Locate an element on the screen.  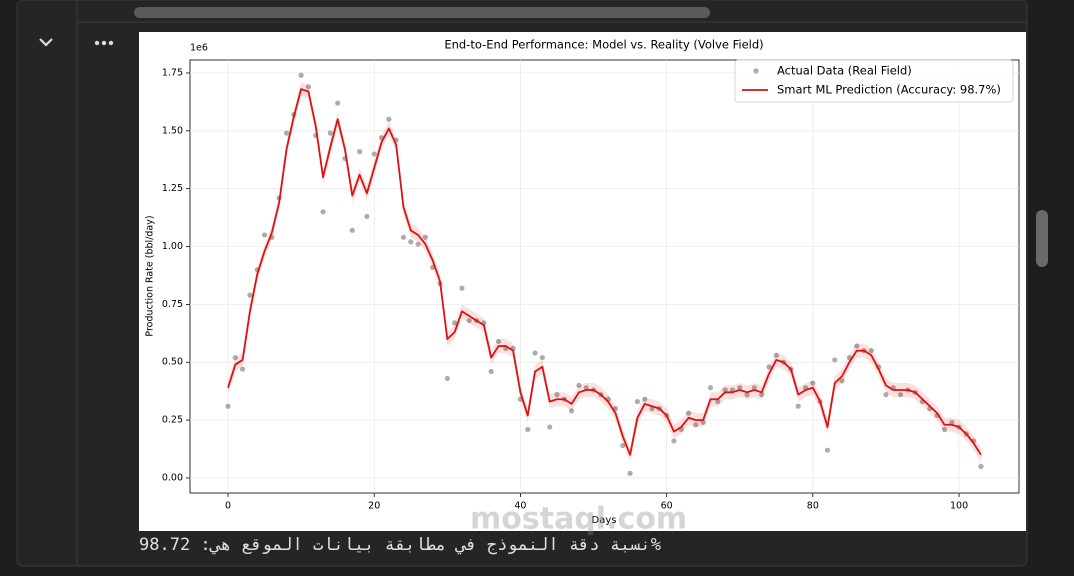
x-tick-label: 100 is located at coordinates (959, 506).